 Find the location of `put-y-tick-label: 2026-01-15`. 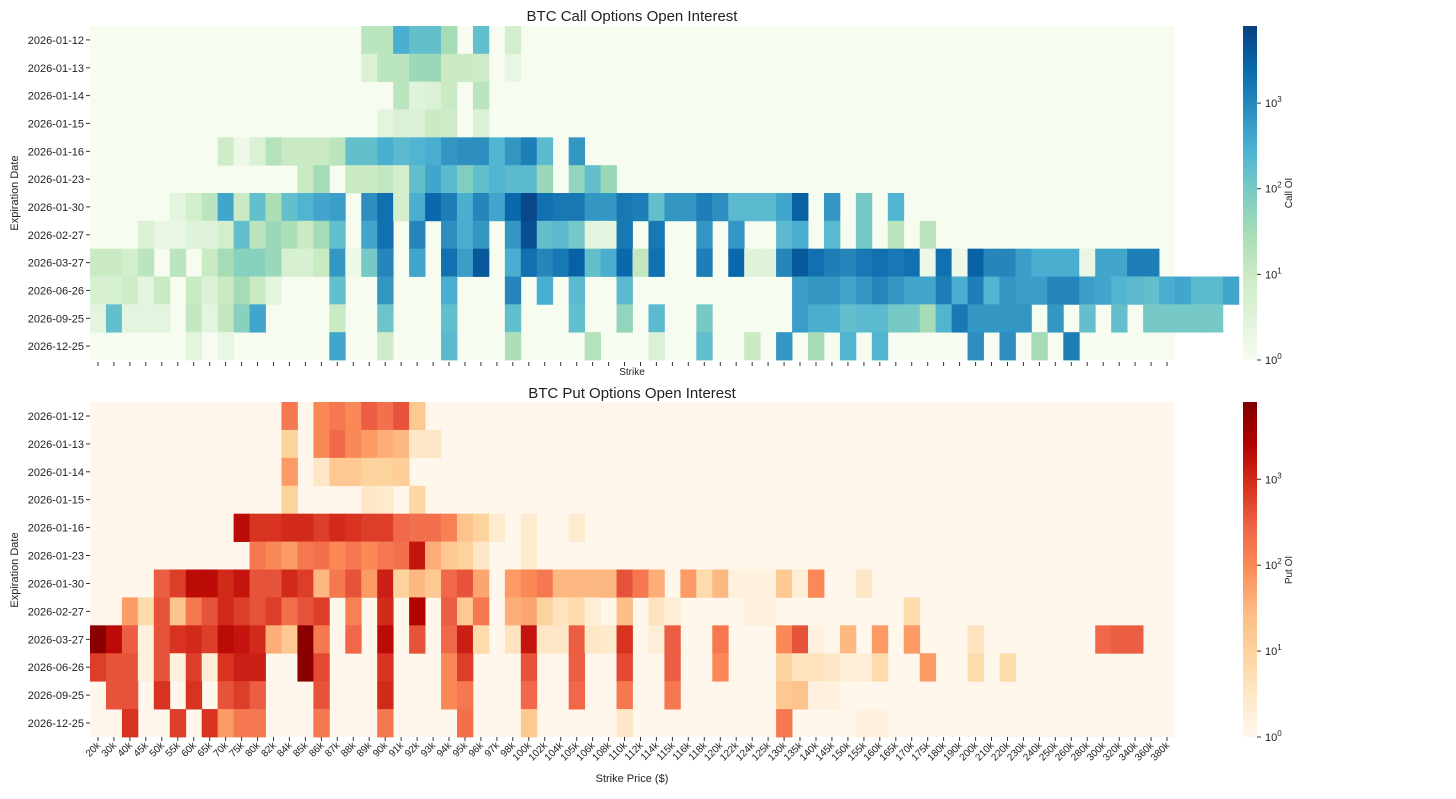

put-y-tick-label: 2026-01-15 is located at coordinates (56, 501).